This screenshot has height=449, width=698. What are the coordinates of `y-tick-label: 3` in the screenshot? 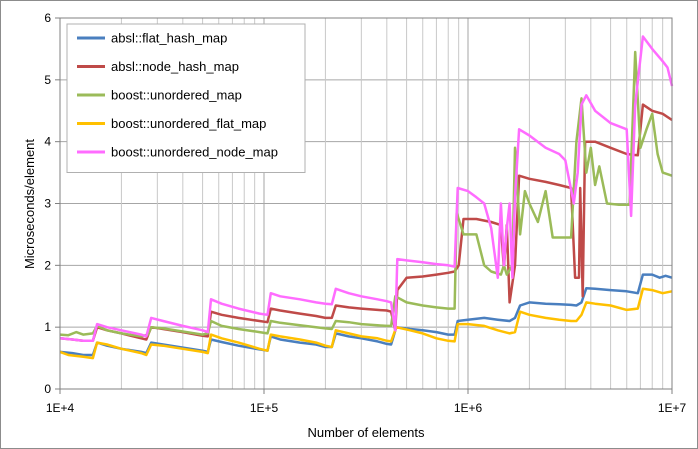 It's located at (47, 204).